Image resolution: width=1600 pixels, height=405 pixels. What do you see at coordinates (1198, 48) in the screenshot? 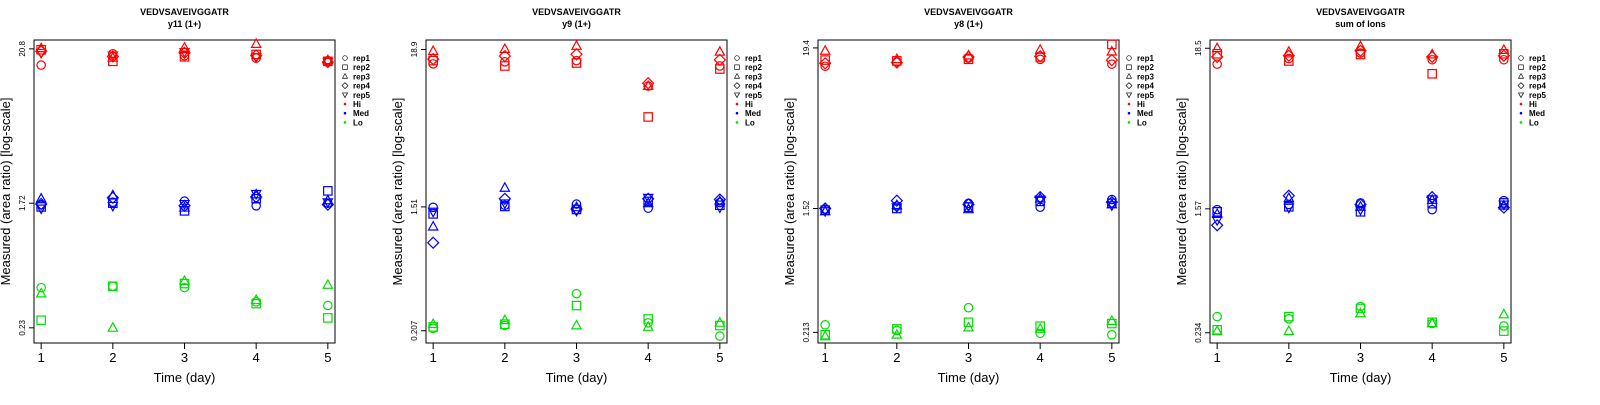
I see `y-tick-label: 18.5` at bounding box center [1198, 48].